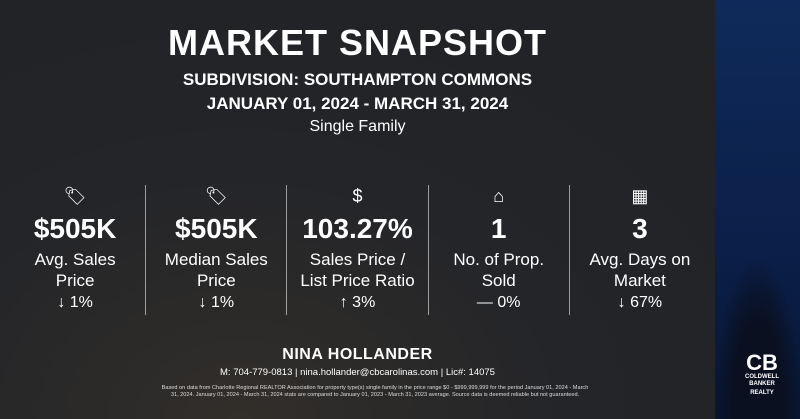 Image resolution: width=800 pixels, height=419 pixels. Describe the element at coordinates (757, 339) in the screenshot. I see `tree-silhouette` at that location.